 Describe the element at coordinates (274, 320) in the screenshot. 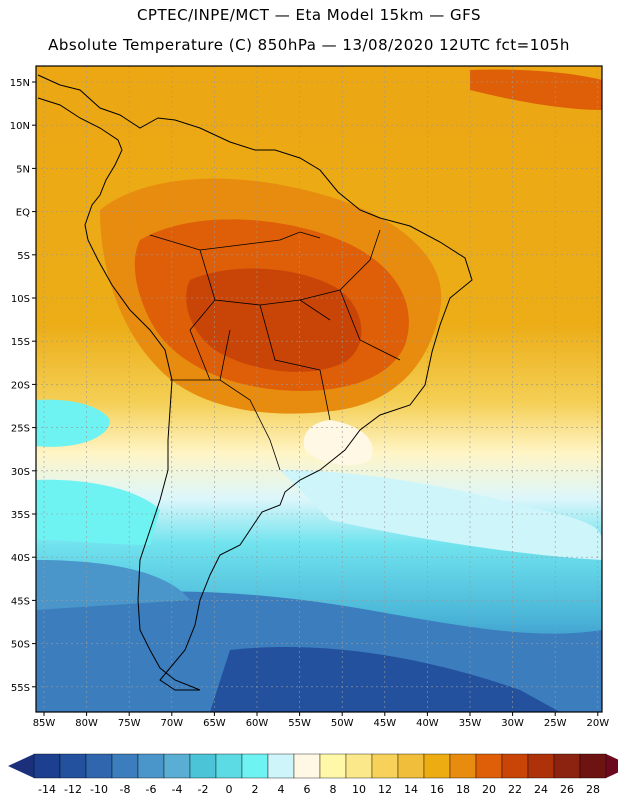

I see `hottest-interior` at that location.